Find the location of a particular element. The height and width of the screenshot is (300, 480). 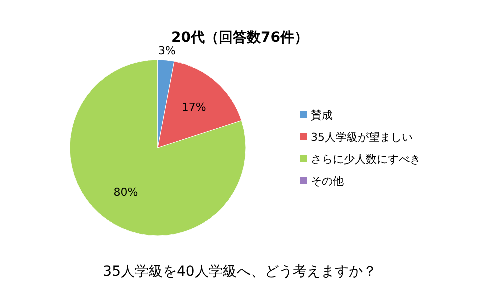

text: 35人学級を40人学級へ、どう考えますか？ is located at coordinates (240, 272).